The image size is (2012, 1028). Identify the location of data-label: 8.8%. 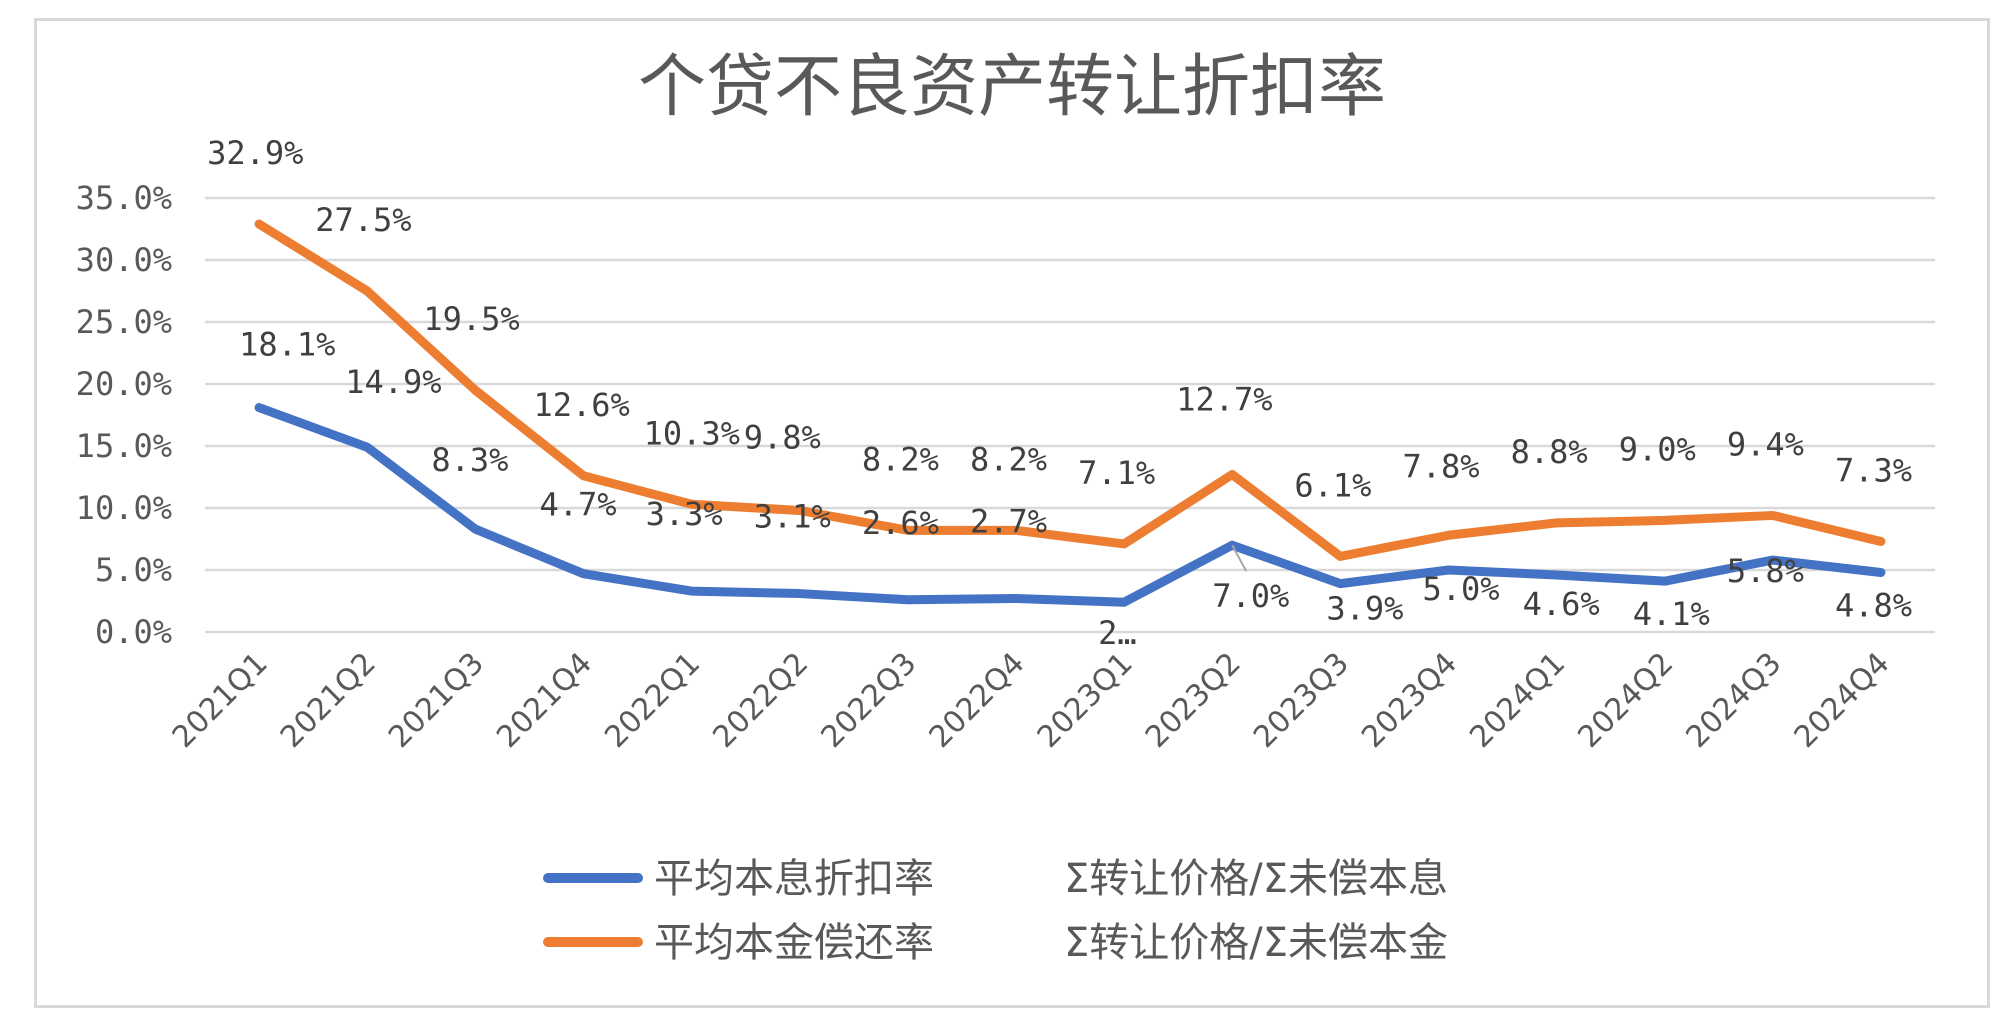
(1549, 452).